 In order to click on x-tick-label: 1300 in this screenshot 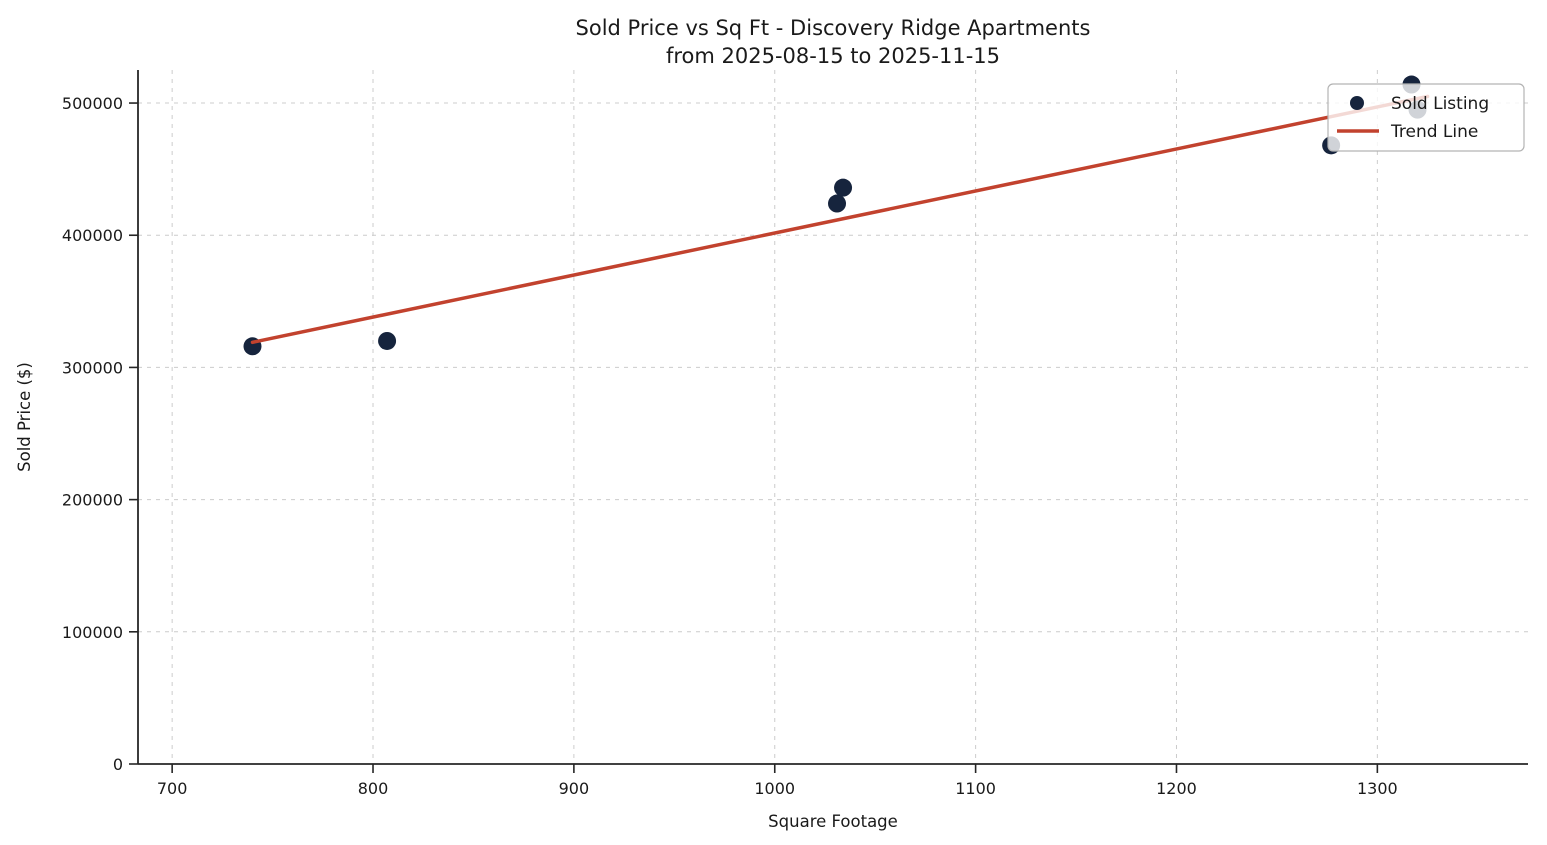, I will do `click(1377, 788)`.